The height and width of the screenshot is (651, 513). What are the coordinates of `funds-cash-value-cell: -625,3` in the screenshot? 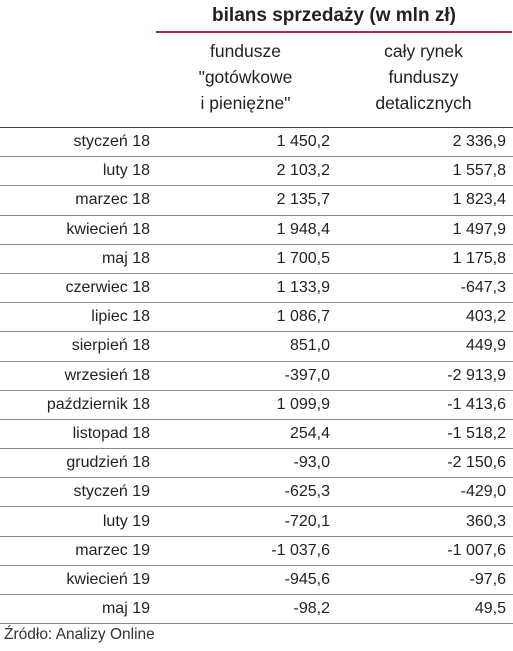 It's located at (307, 492).